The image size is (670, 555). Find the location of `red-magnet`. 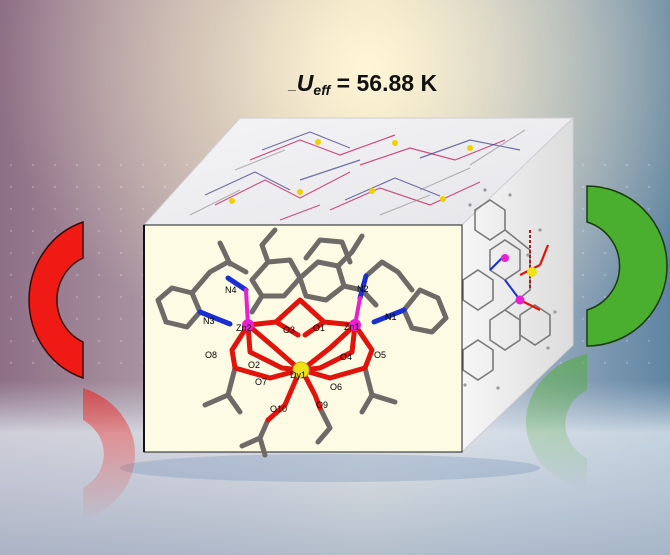

red-magnet is located at coordinates (56, 300).